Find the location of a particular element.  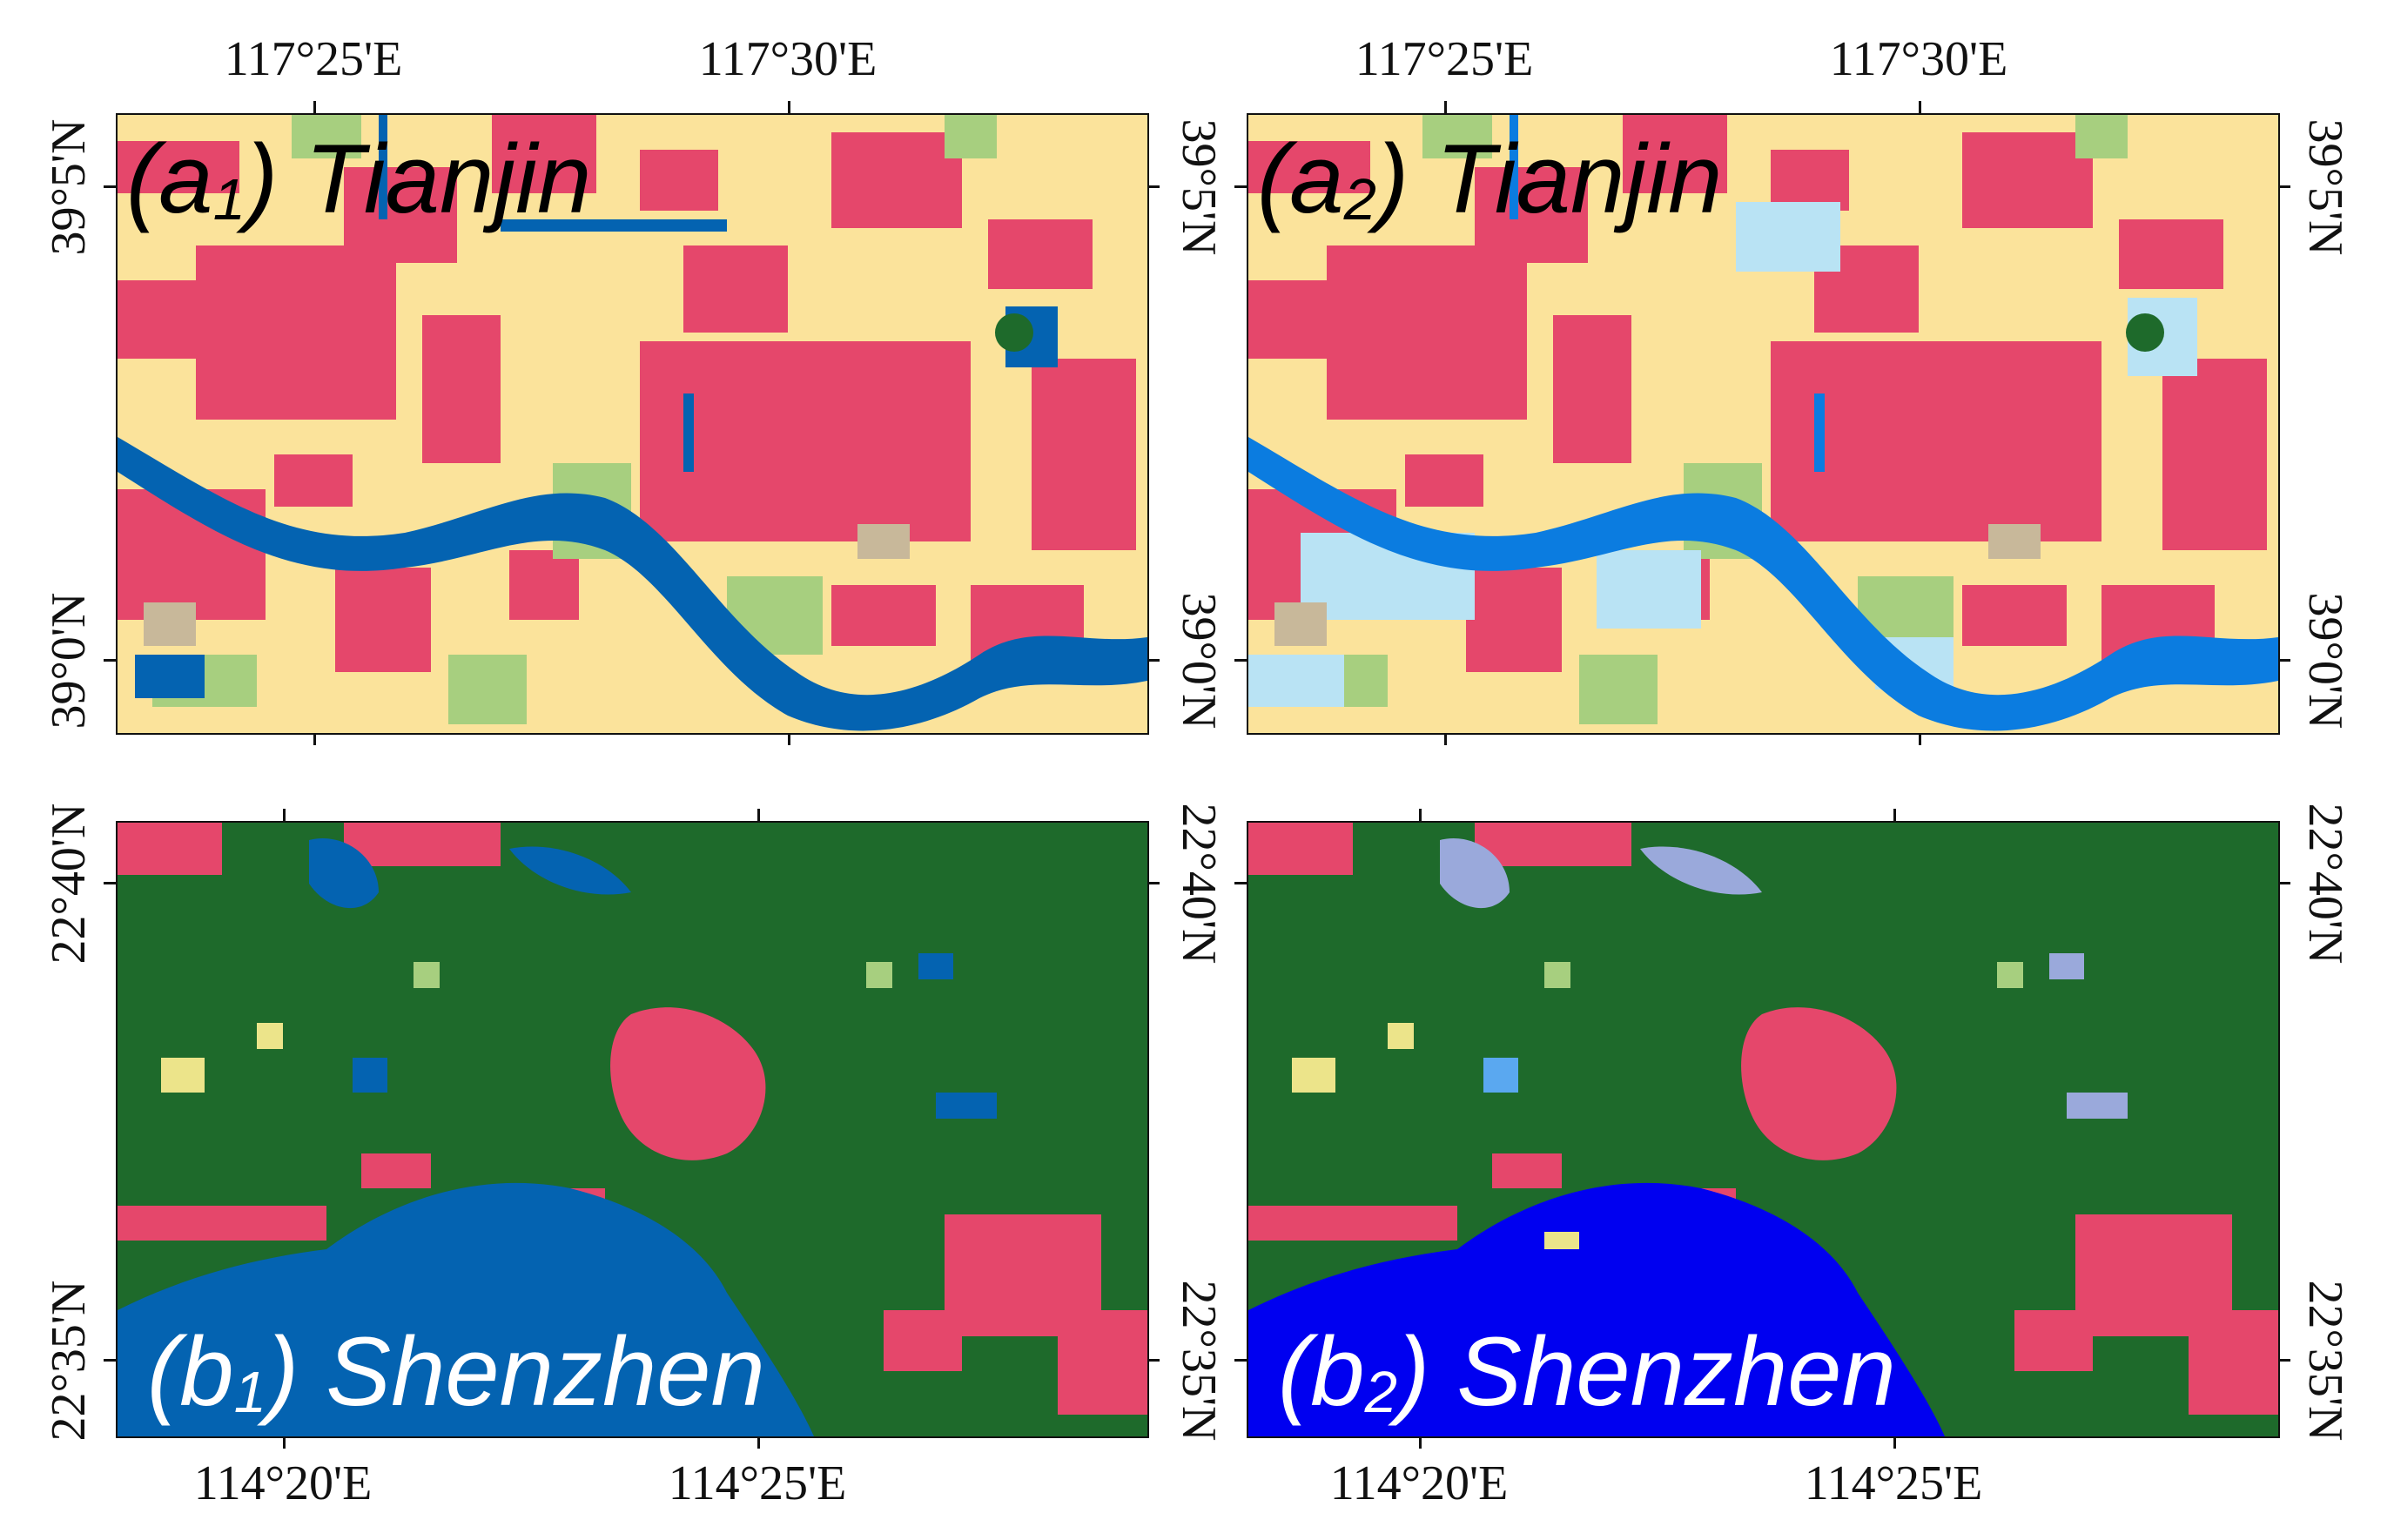

panel-title-a2: (a2) Tianjin is located at coordinates (1489, 180).